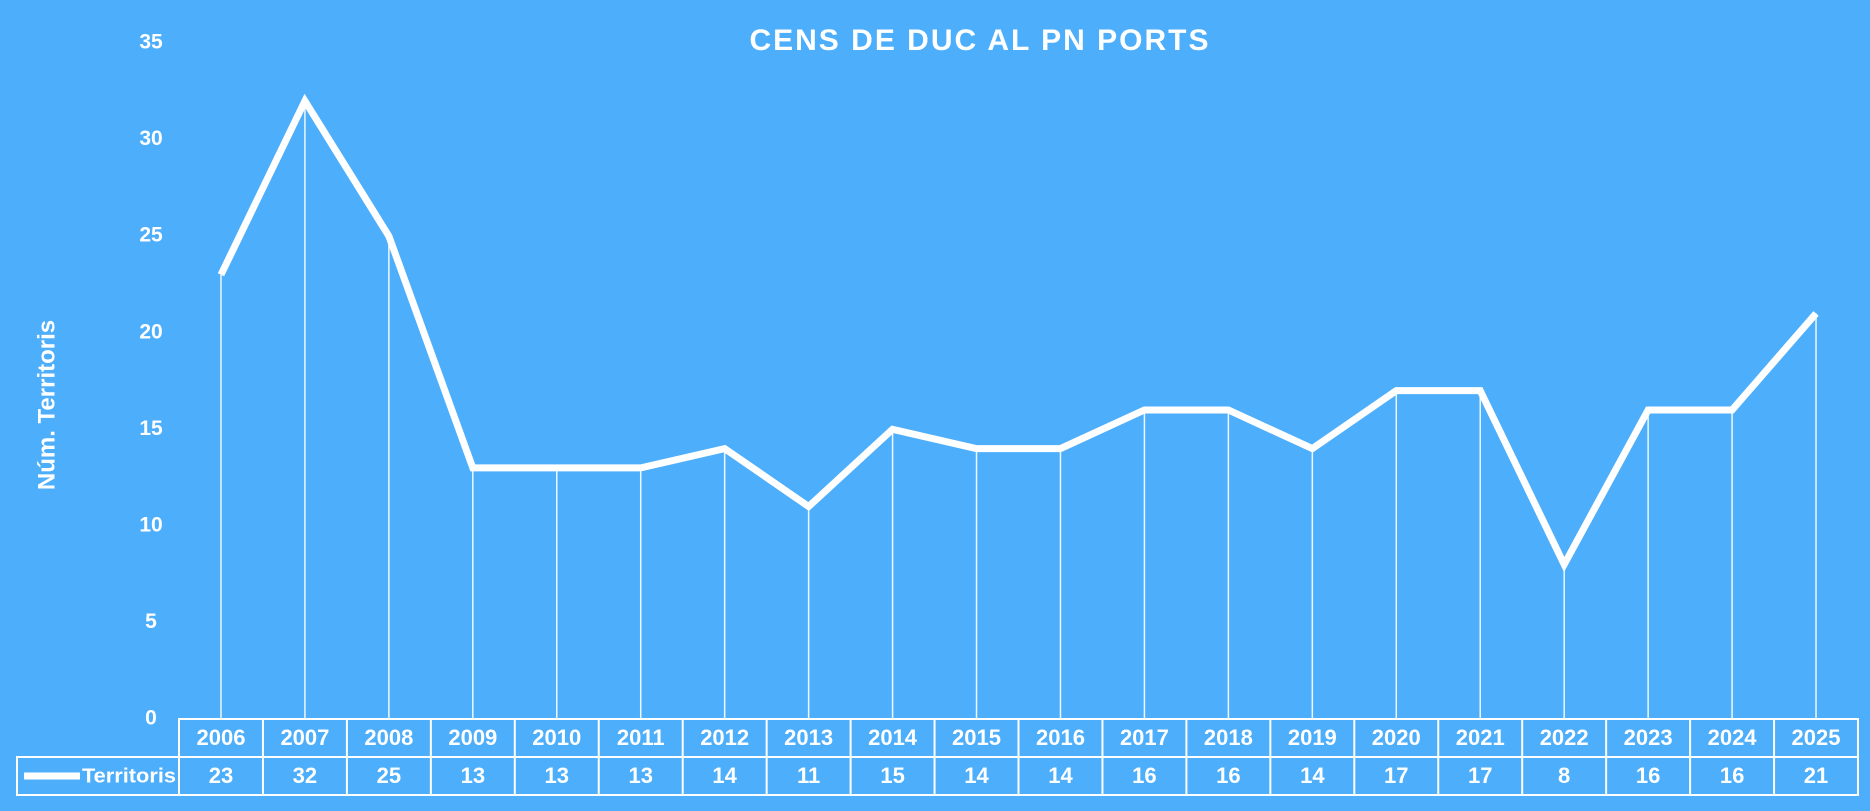  Describe the element at coordinates (151, 428) in the screenshot. I see `y-tick-label: 15` at that location.